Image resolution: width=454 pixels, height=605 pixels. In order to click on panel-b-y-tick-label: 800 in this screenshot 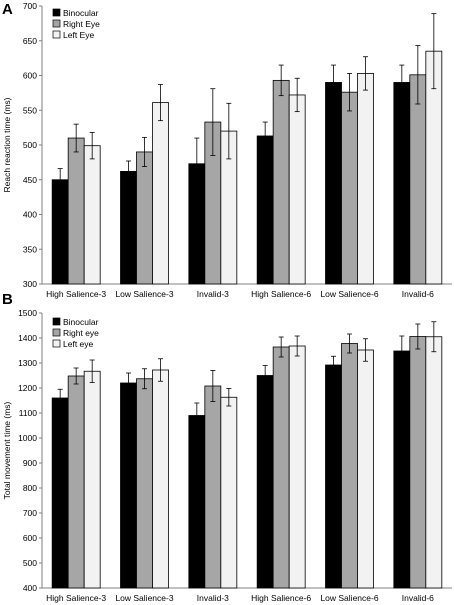, I will do `click(30, 488)`.